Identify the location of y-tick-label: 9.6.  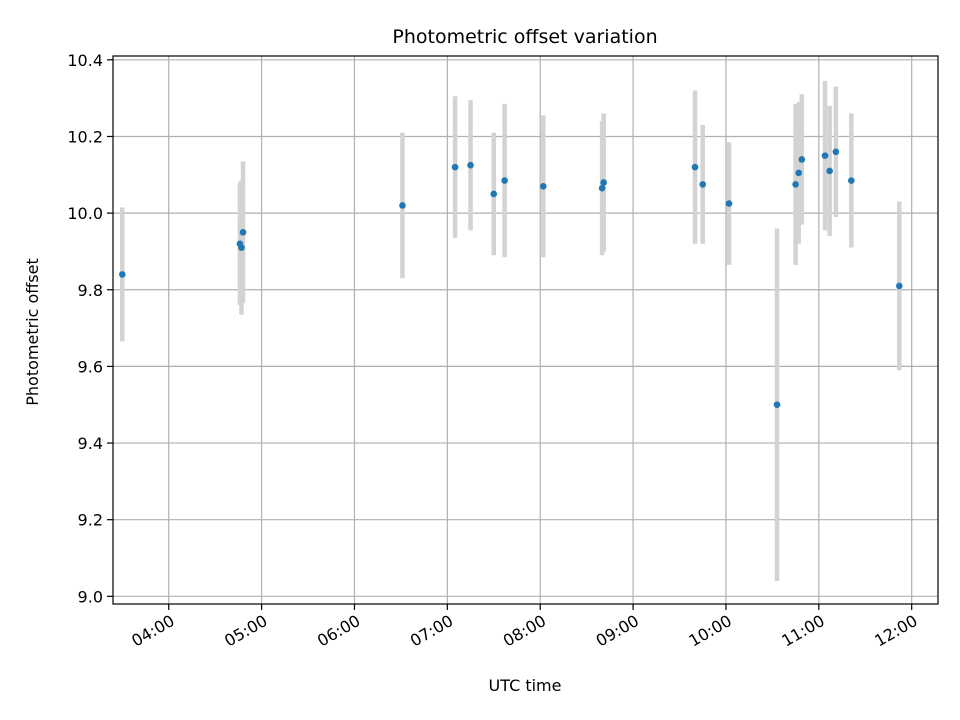
(90, 366).